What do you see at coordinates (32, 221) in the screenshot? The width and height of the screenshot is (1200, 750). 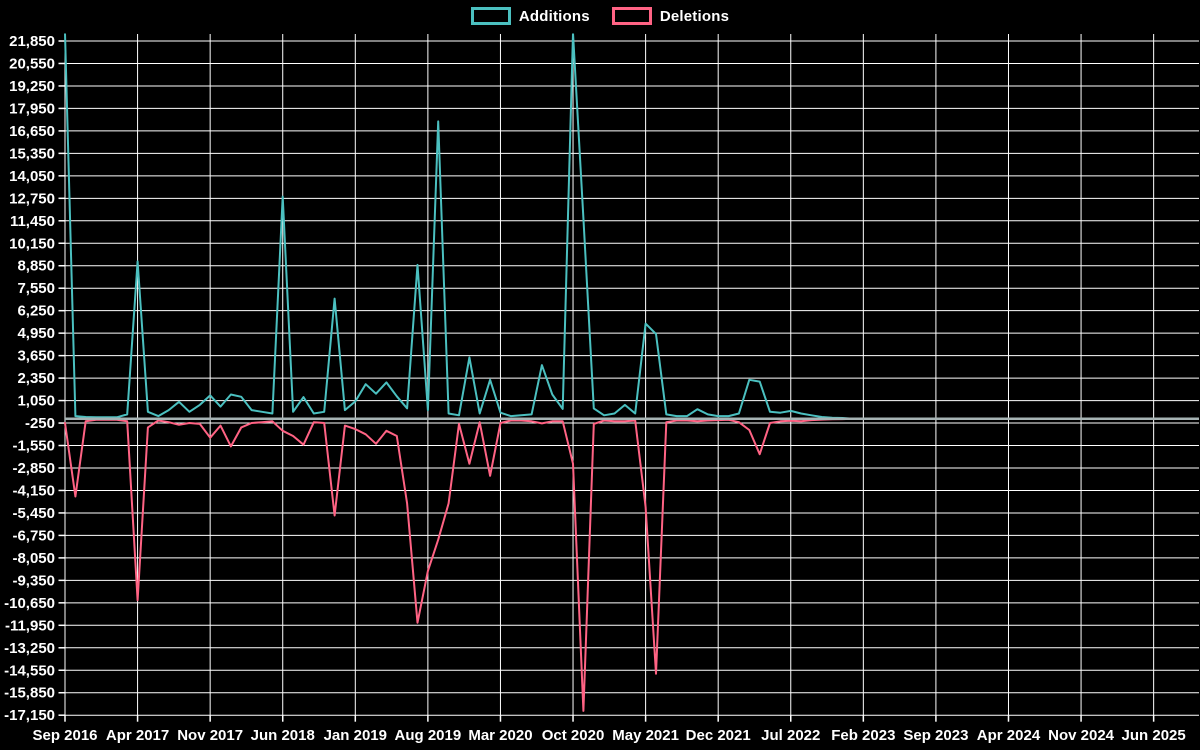 I see `y-axis-tick-label: 11,450` at bounding box center [32, 221].